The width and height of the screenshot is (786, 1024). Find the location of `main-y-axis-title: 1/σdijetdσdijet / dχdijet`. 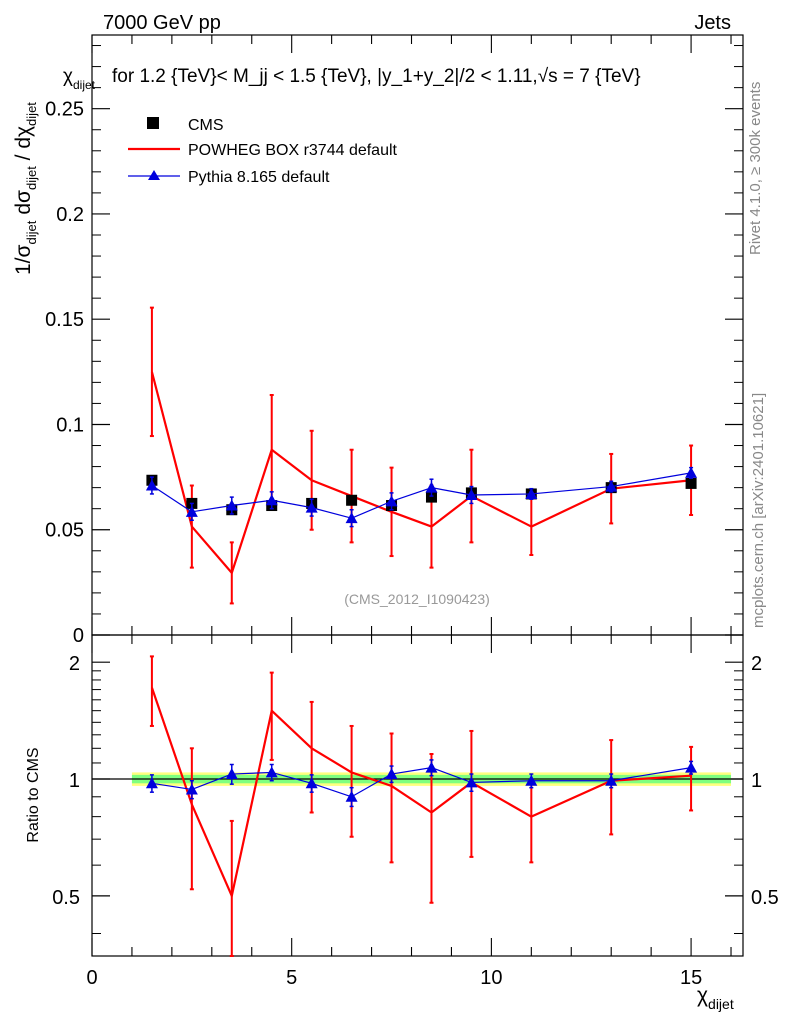

main-y-axis-title: 1/σdijetdσdijet / dχdijet is located at coordinates (25, 188).